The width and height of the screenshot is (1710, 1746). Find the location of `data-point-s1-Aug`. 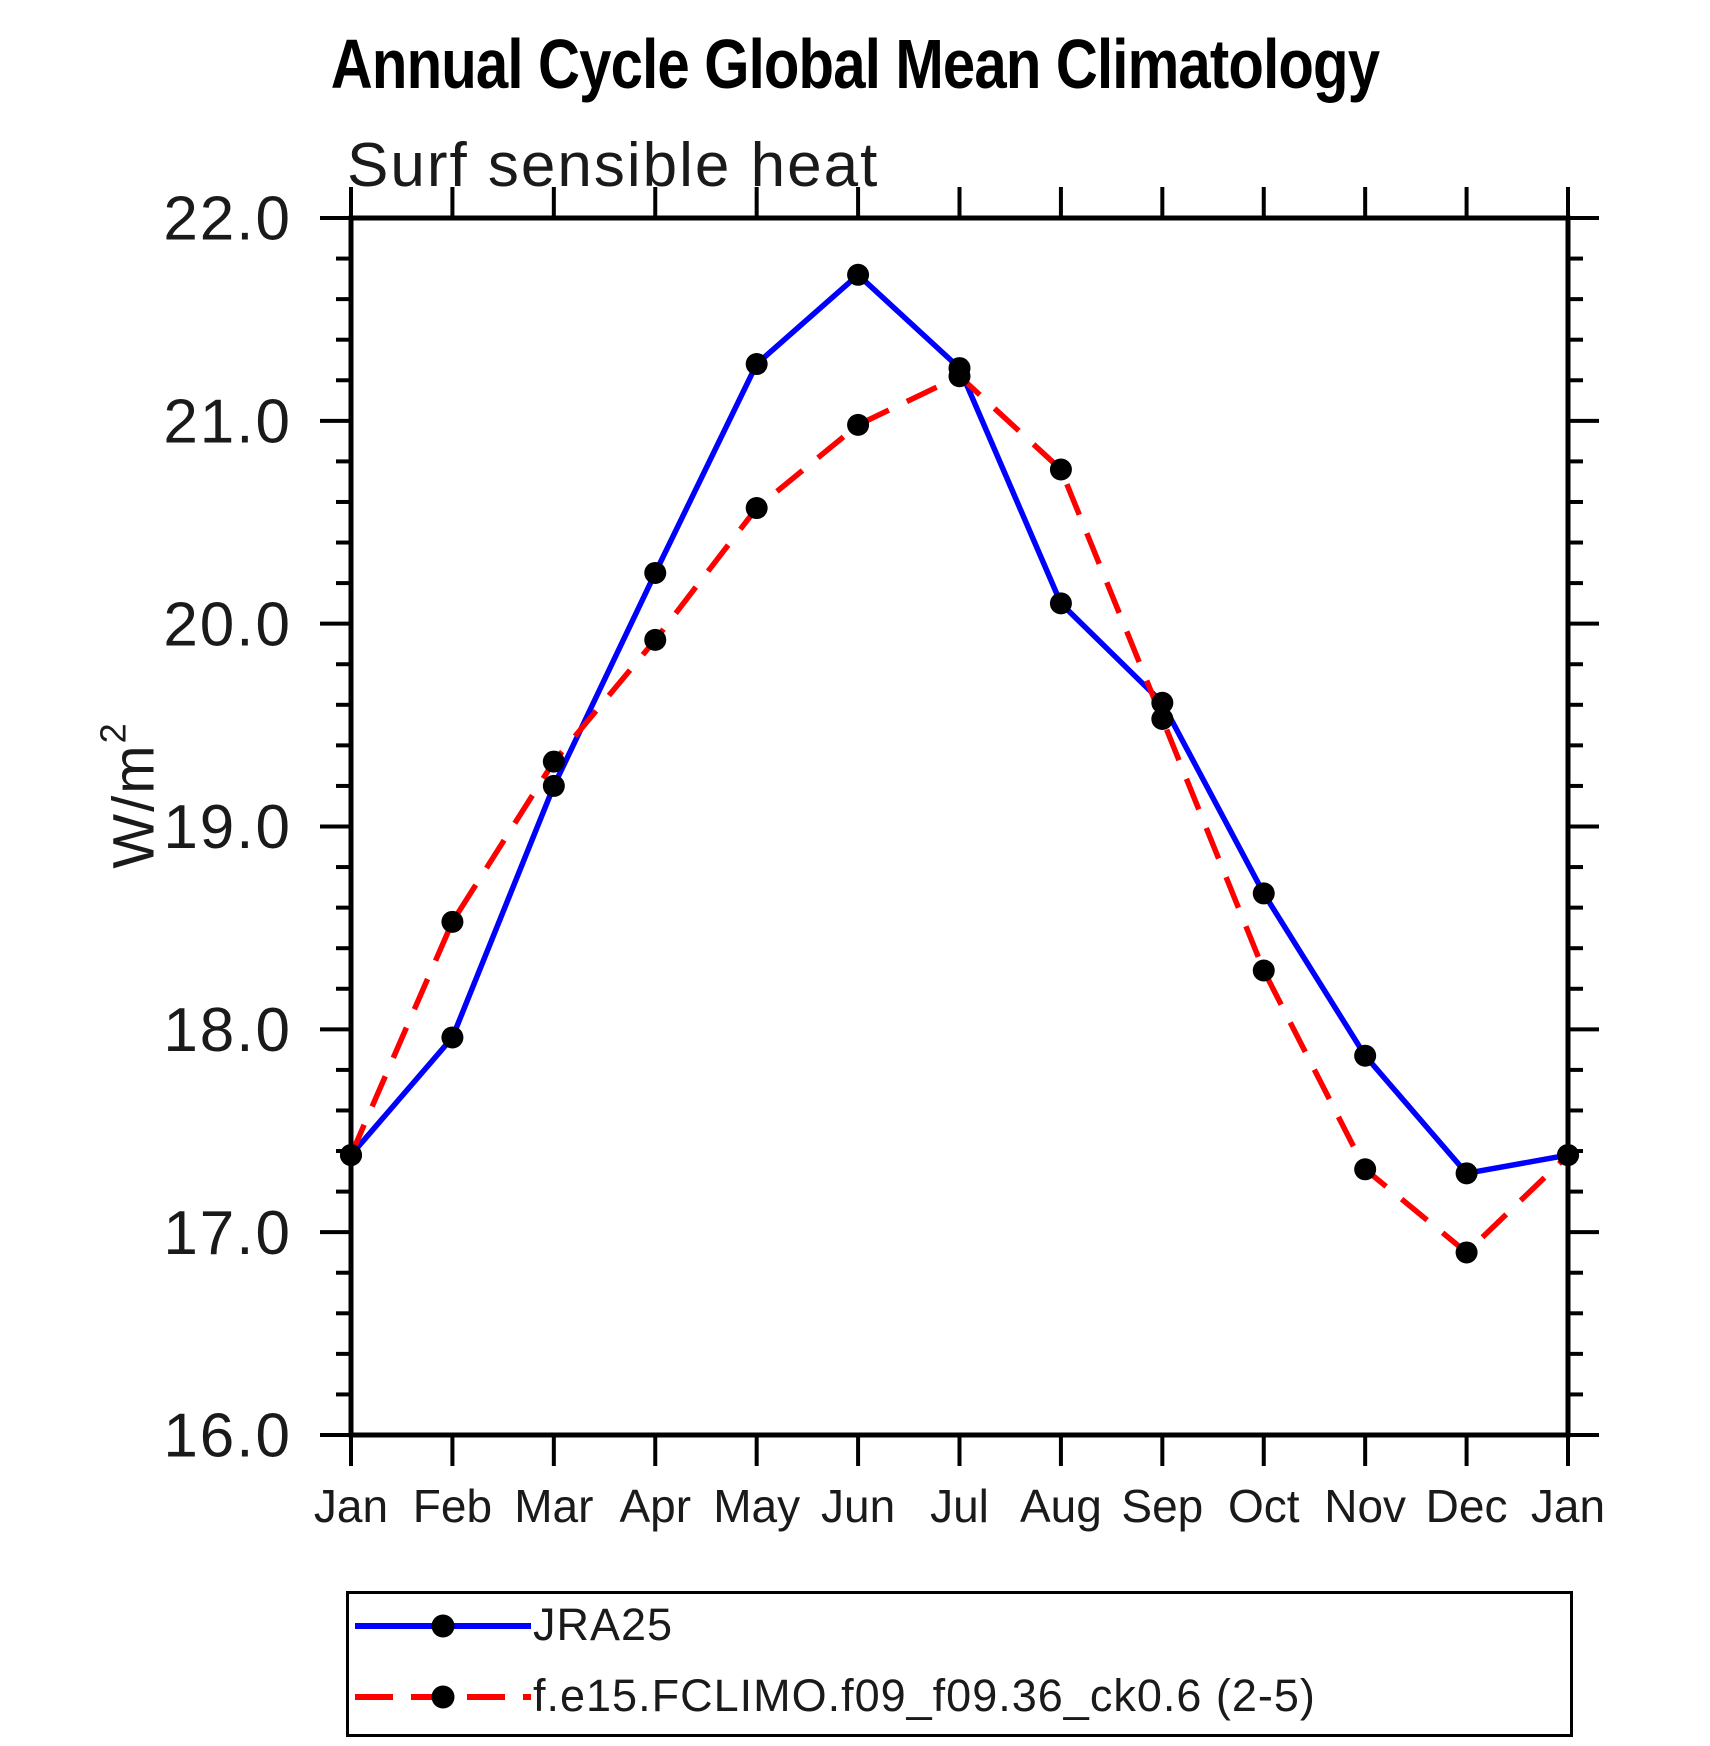

data-point-s1-Aug is located at coordinates (1060, 469).